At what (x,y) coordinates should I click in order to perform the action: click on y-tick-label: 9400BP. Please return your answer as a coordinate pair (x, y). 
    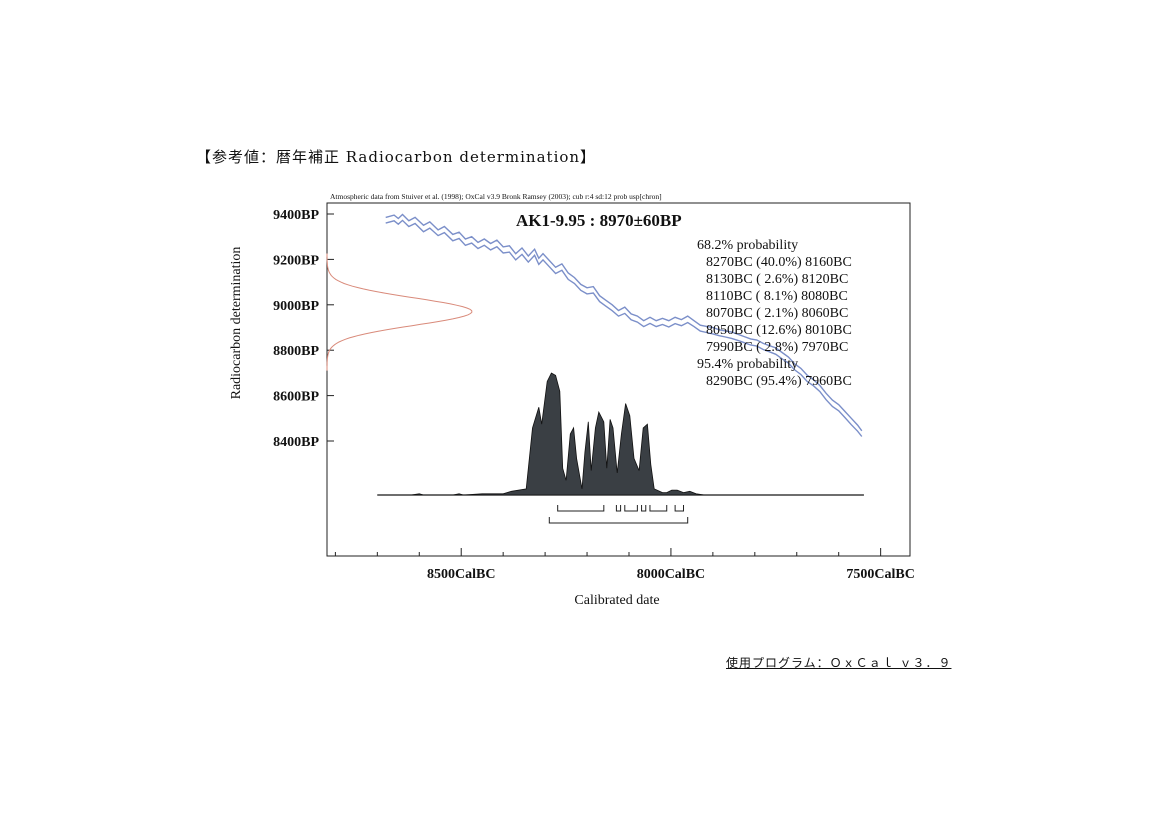
    Looking at the image, I should click on (296, 215).